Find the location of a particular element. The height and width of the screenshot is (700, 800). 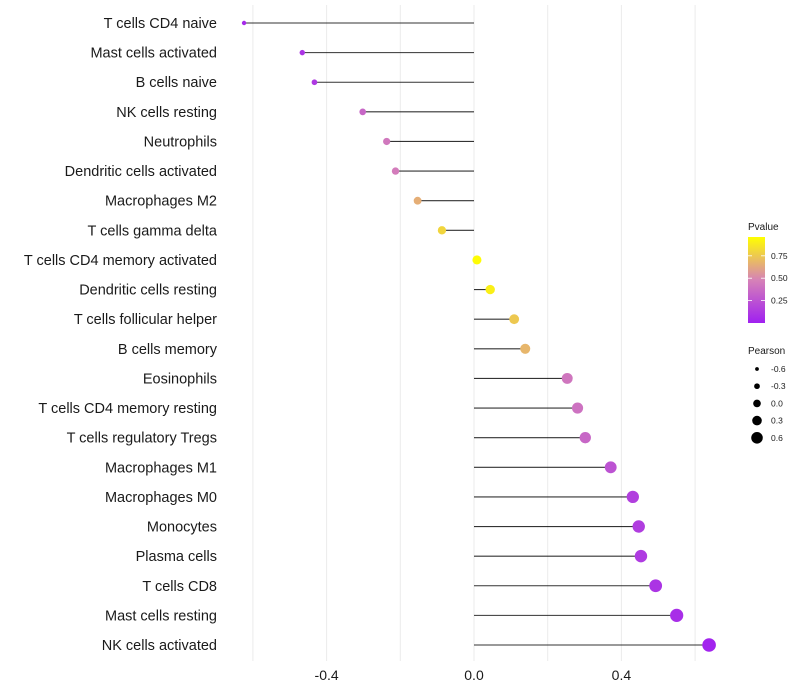

y-tick-label: T cells CD8 is located at coordinates (179, 587).